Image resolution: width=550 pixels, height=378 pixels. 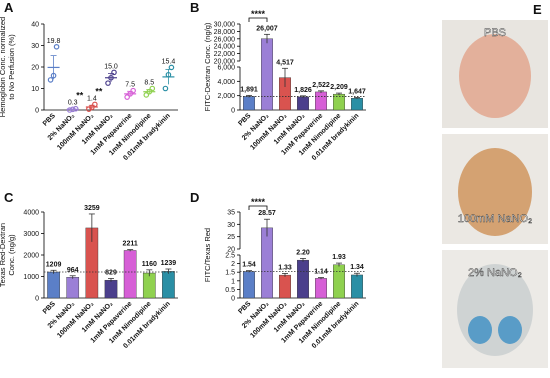 I want to click on y-tick-label: 22,000, so click(x=225, y=54).